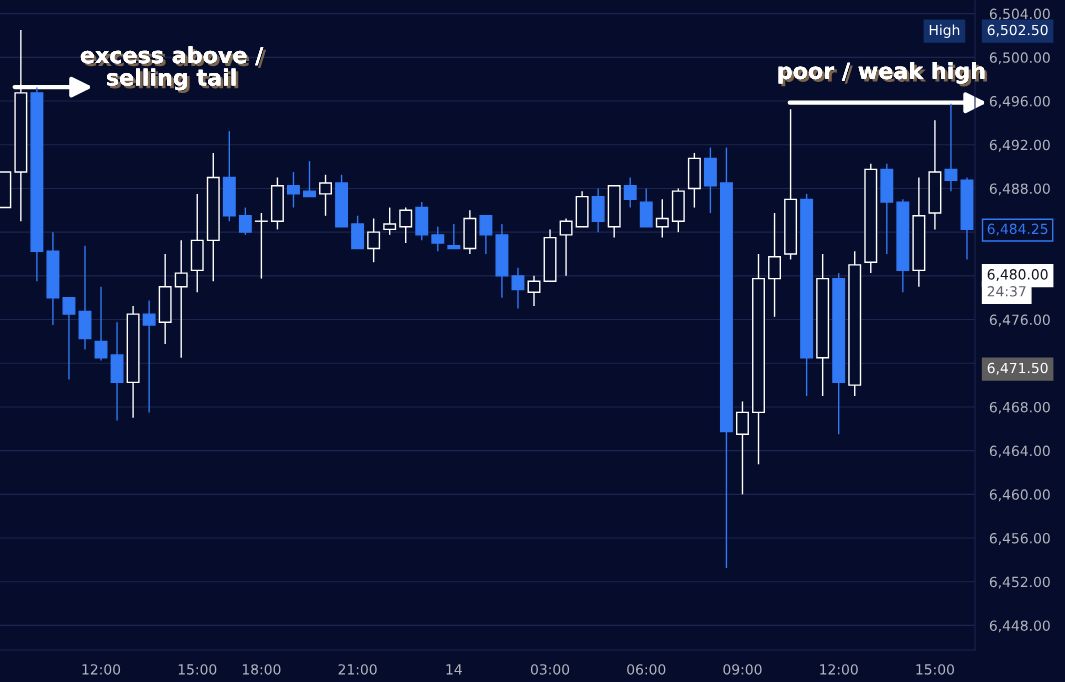 The image size is (1065, 682). What do you see at coordinates (1019, 582) in the screenshot?
I see `y-tick-label: 6,452.00` at bounding box center [1019, 582].